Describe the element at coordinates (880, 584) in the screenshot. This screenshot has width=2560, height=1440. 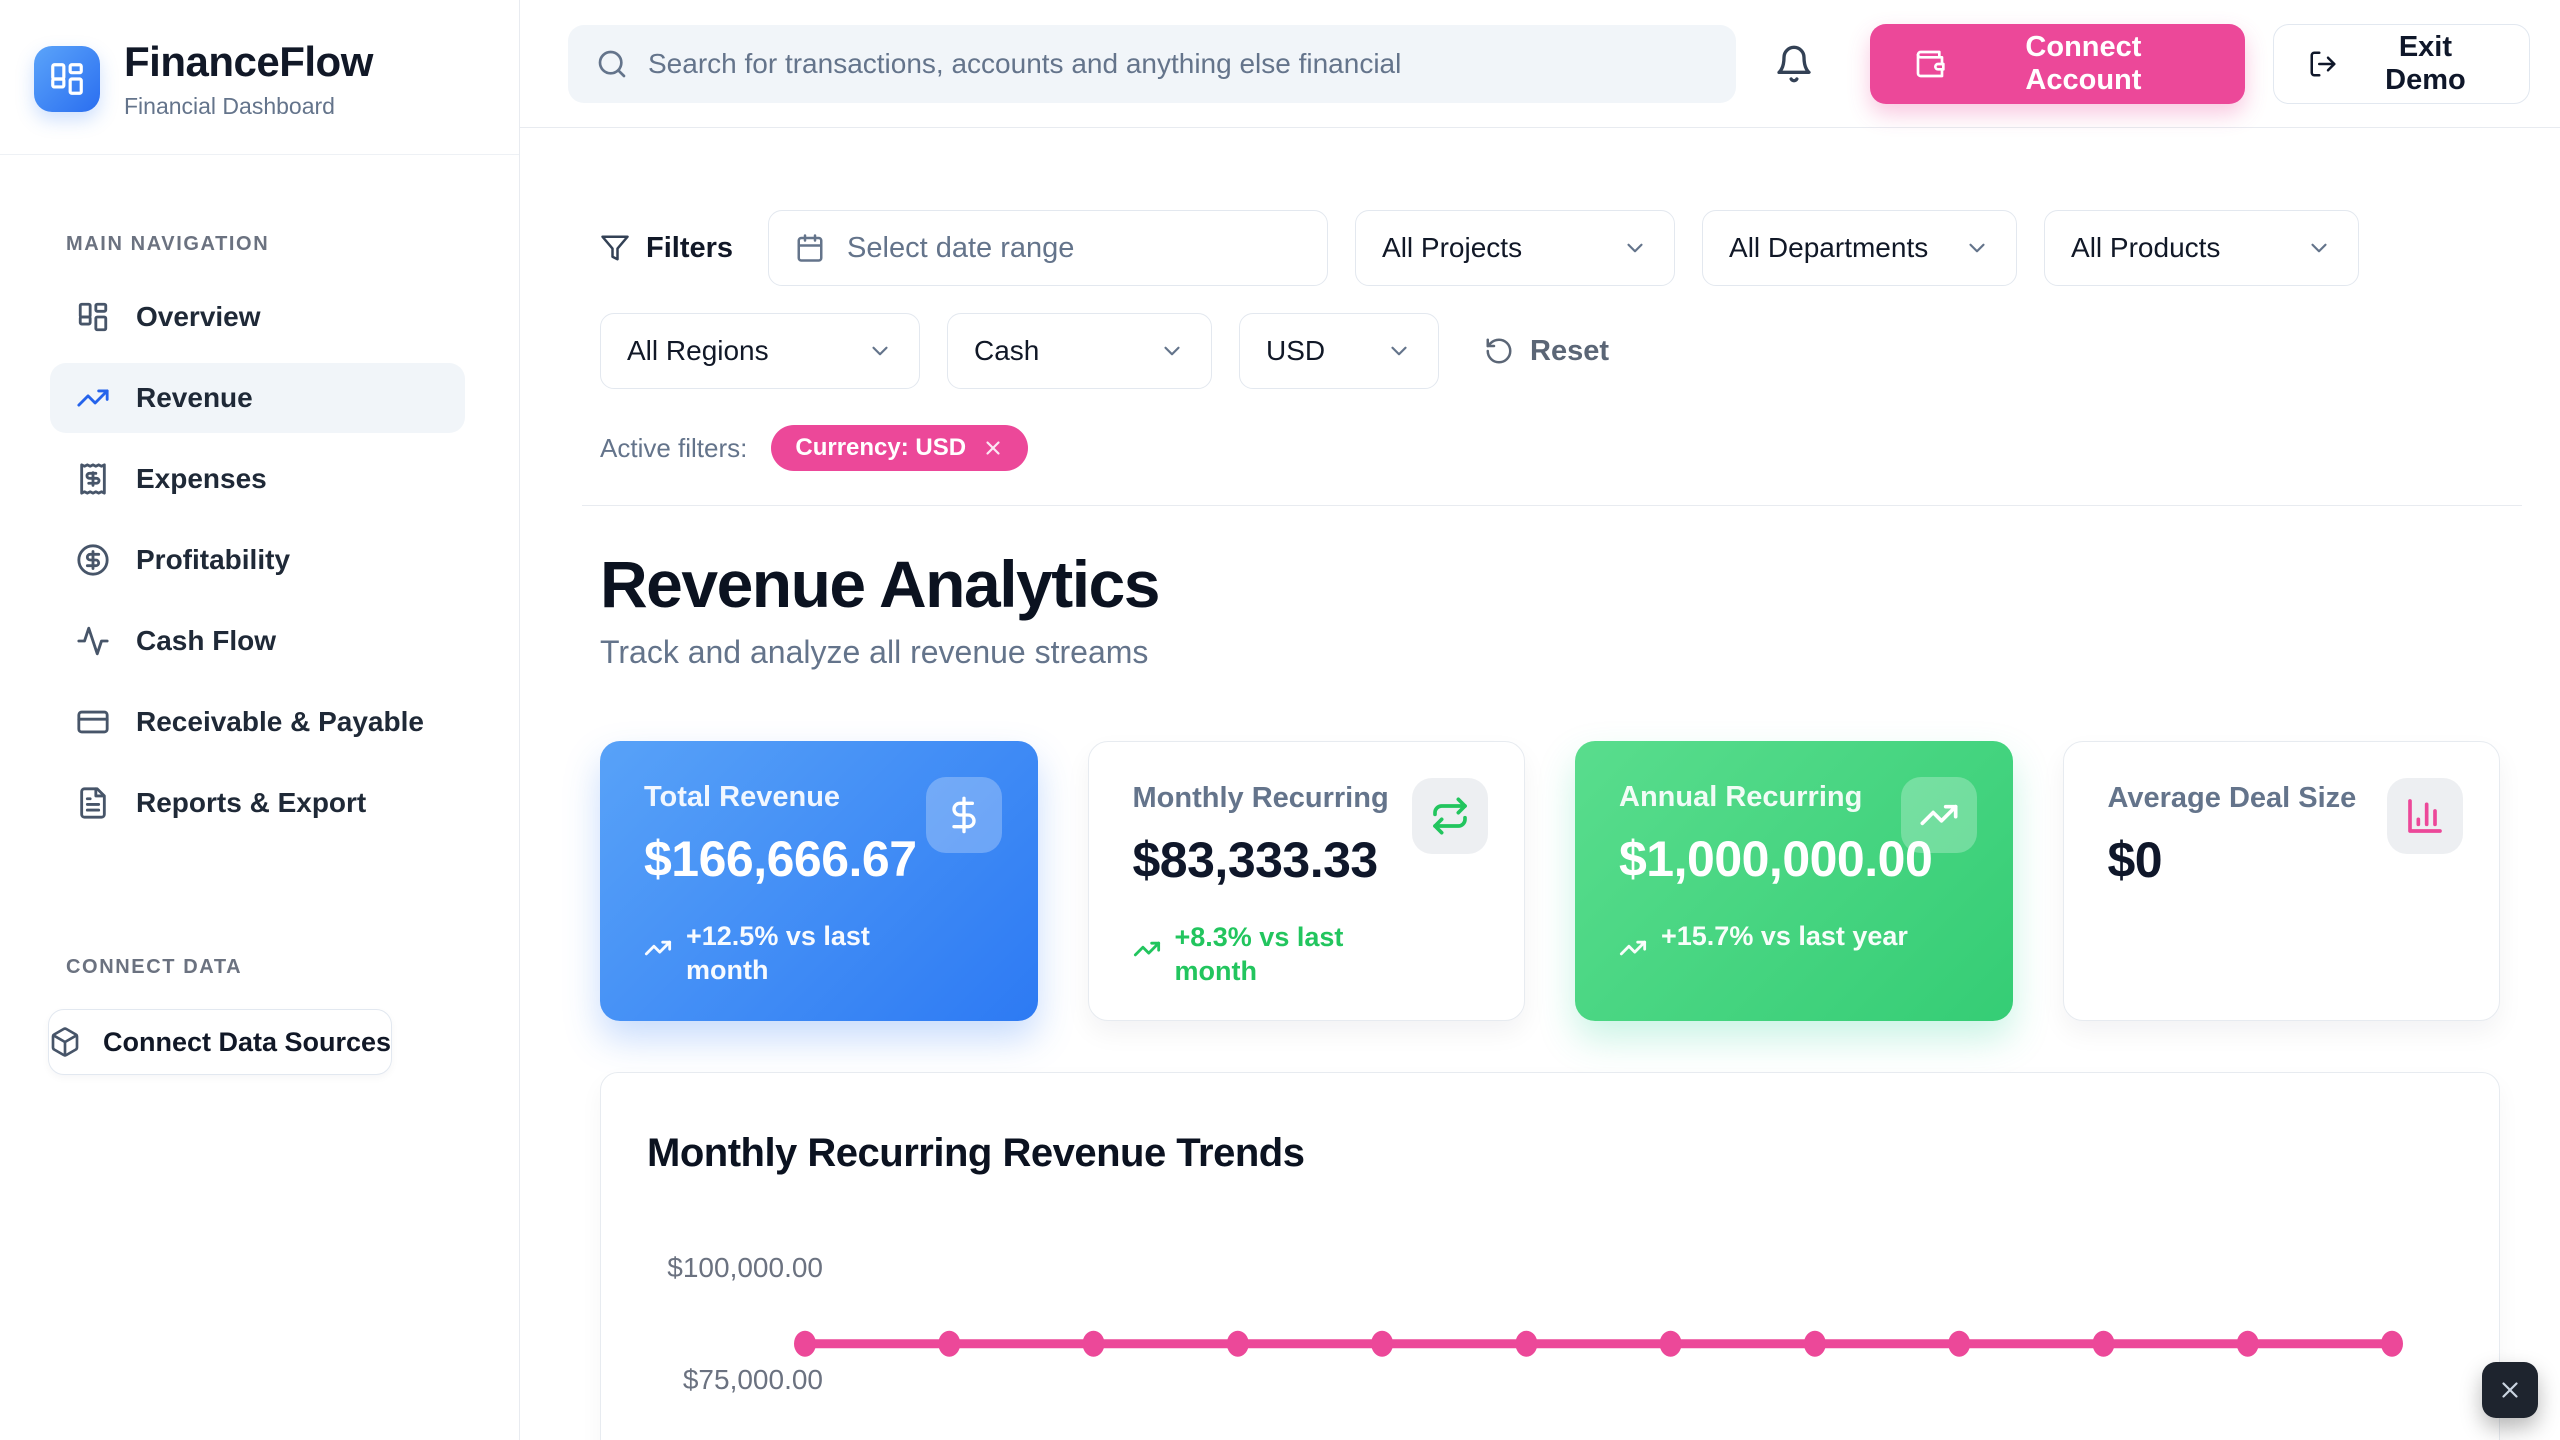
I see `page-title: Revenue Analytics` at that location.